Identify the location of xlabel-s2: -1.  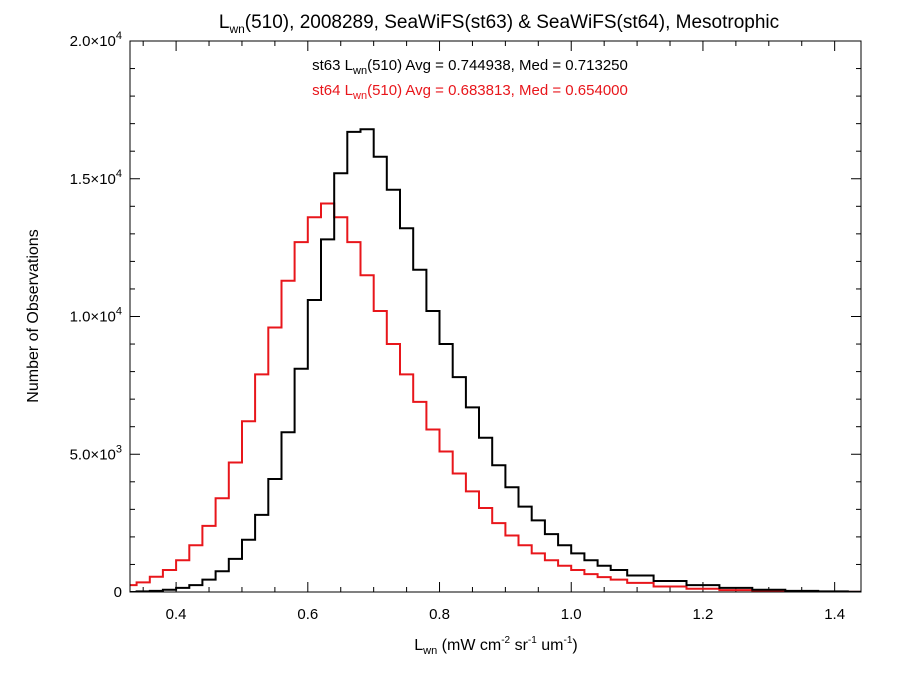
(532, 640).